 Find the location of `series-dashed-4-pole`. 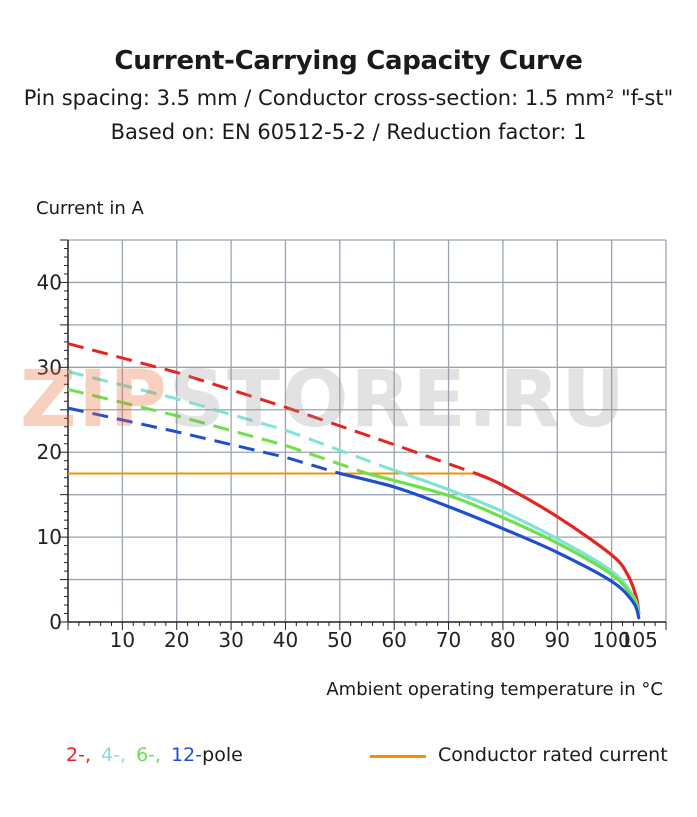

series-dashed-4-pole is located at coordinates (228, 420).